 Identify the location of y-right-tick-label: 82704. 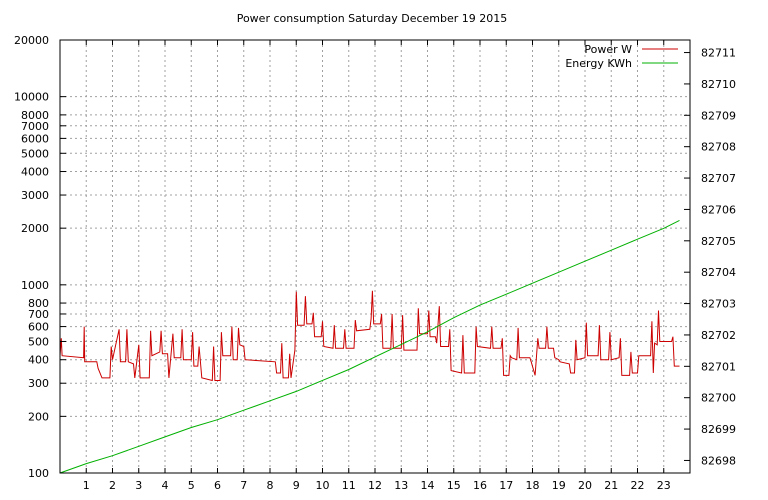
(718, 272).